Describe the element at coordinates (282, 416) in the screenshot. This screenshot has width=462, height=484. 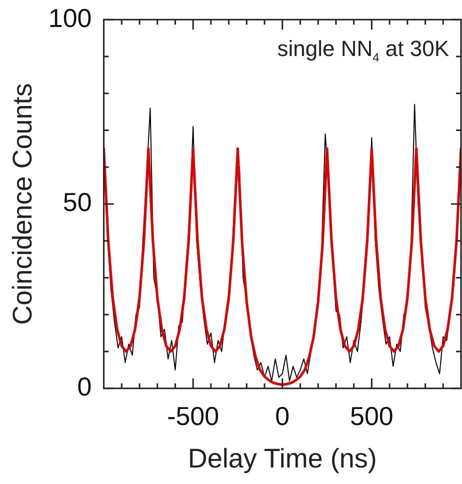
I see `x-tick-label: 0` at that location.